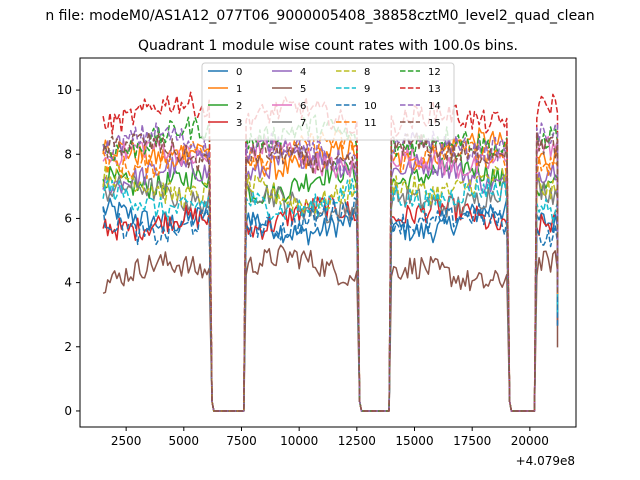  I want to click on x-tick-label: 10000, so click(299, 441).